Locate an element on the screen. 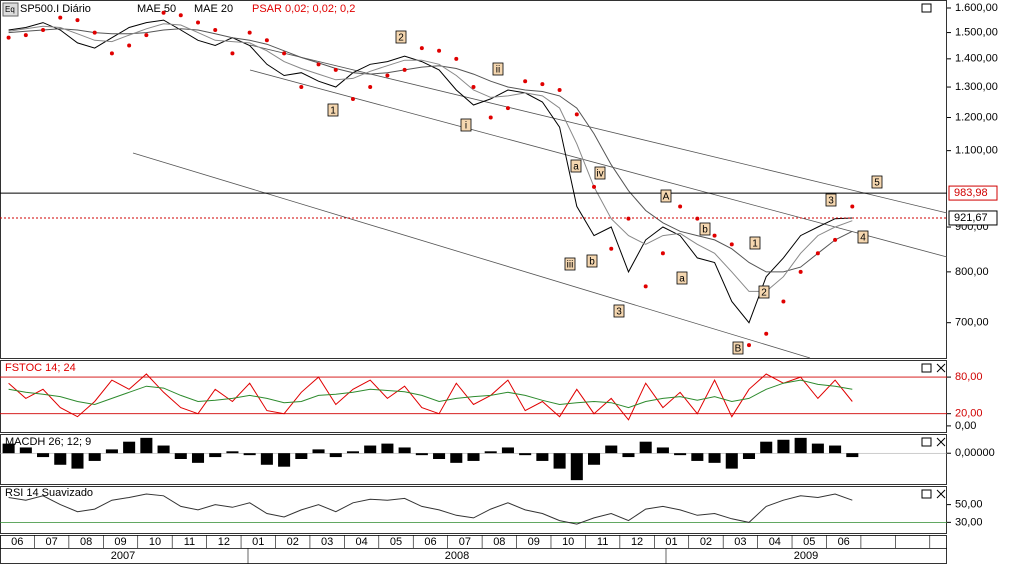  y-tick-label: 0,00 is located at coordinates (965, 426).